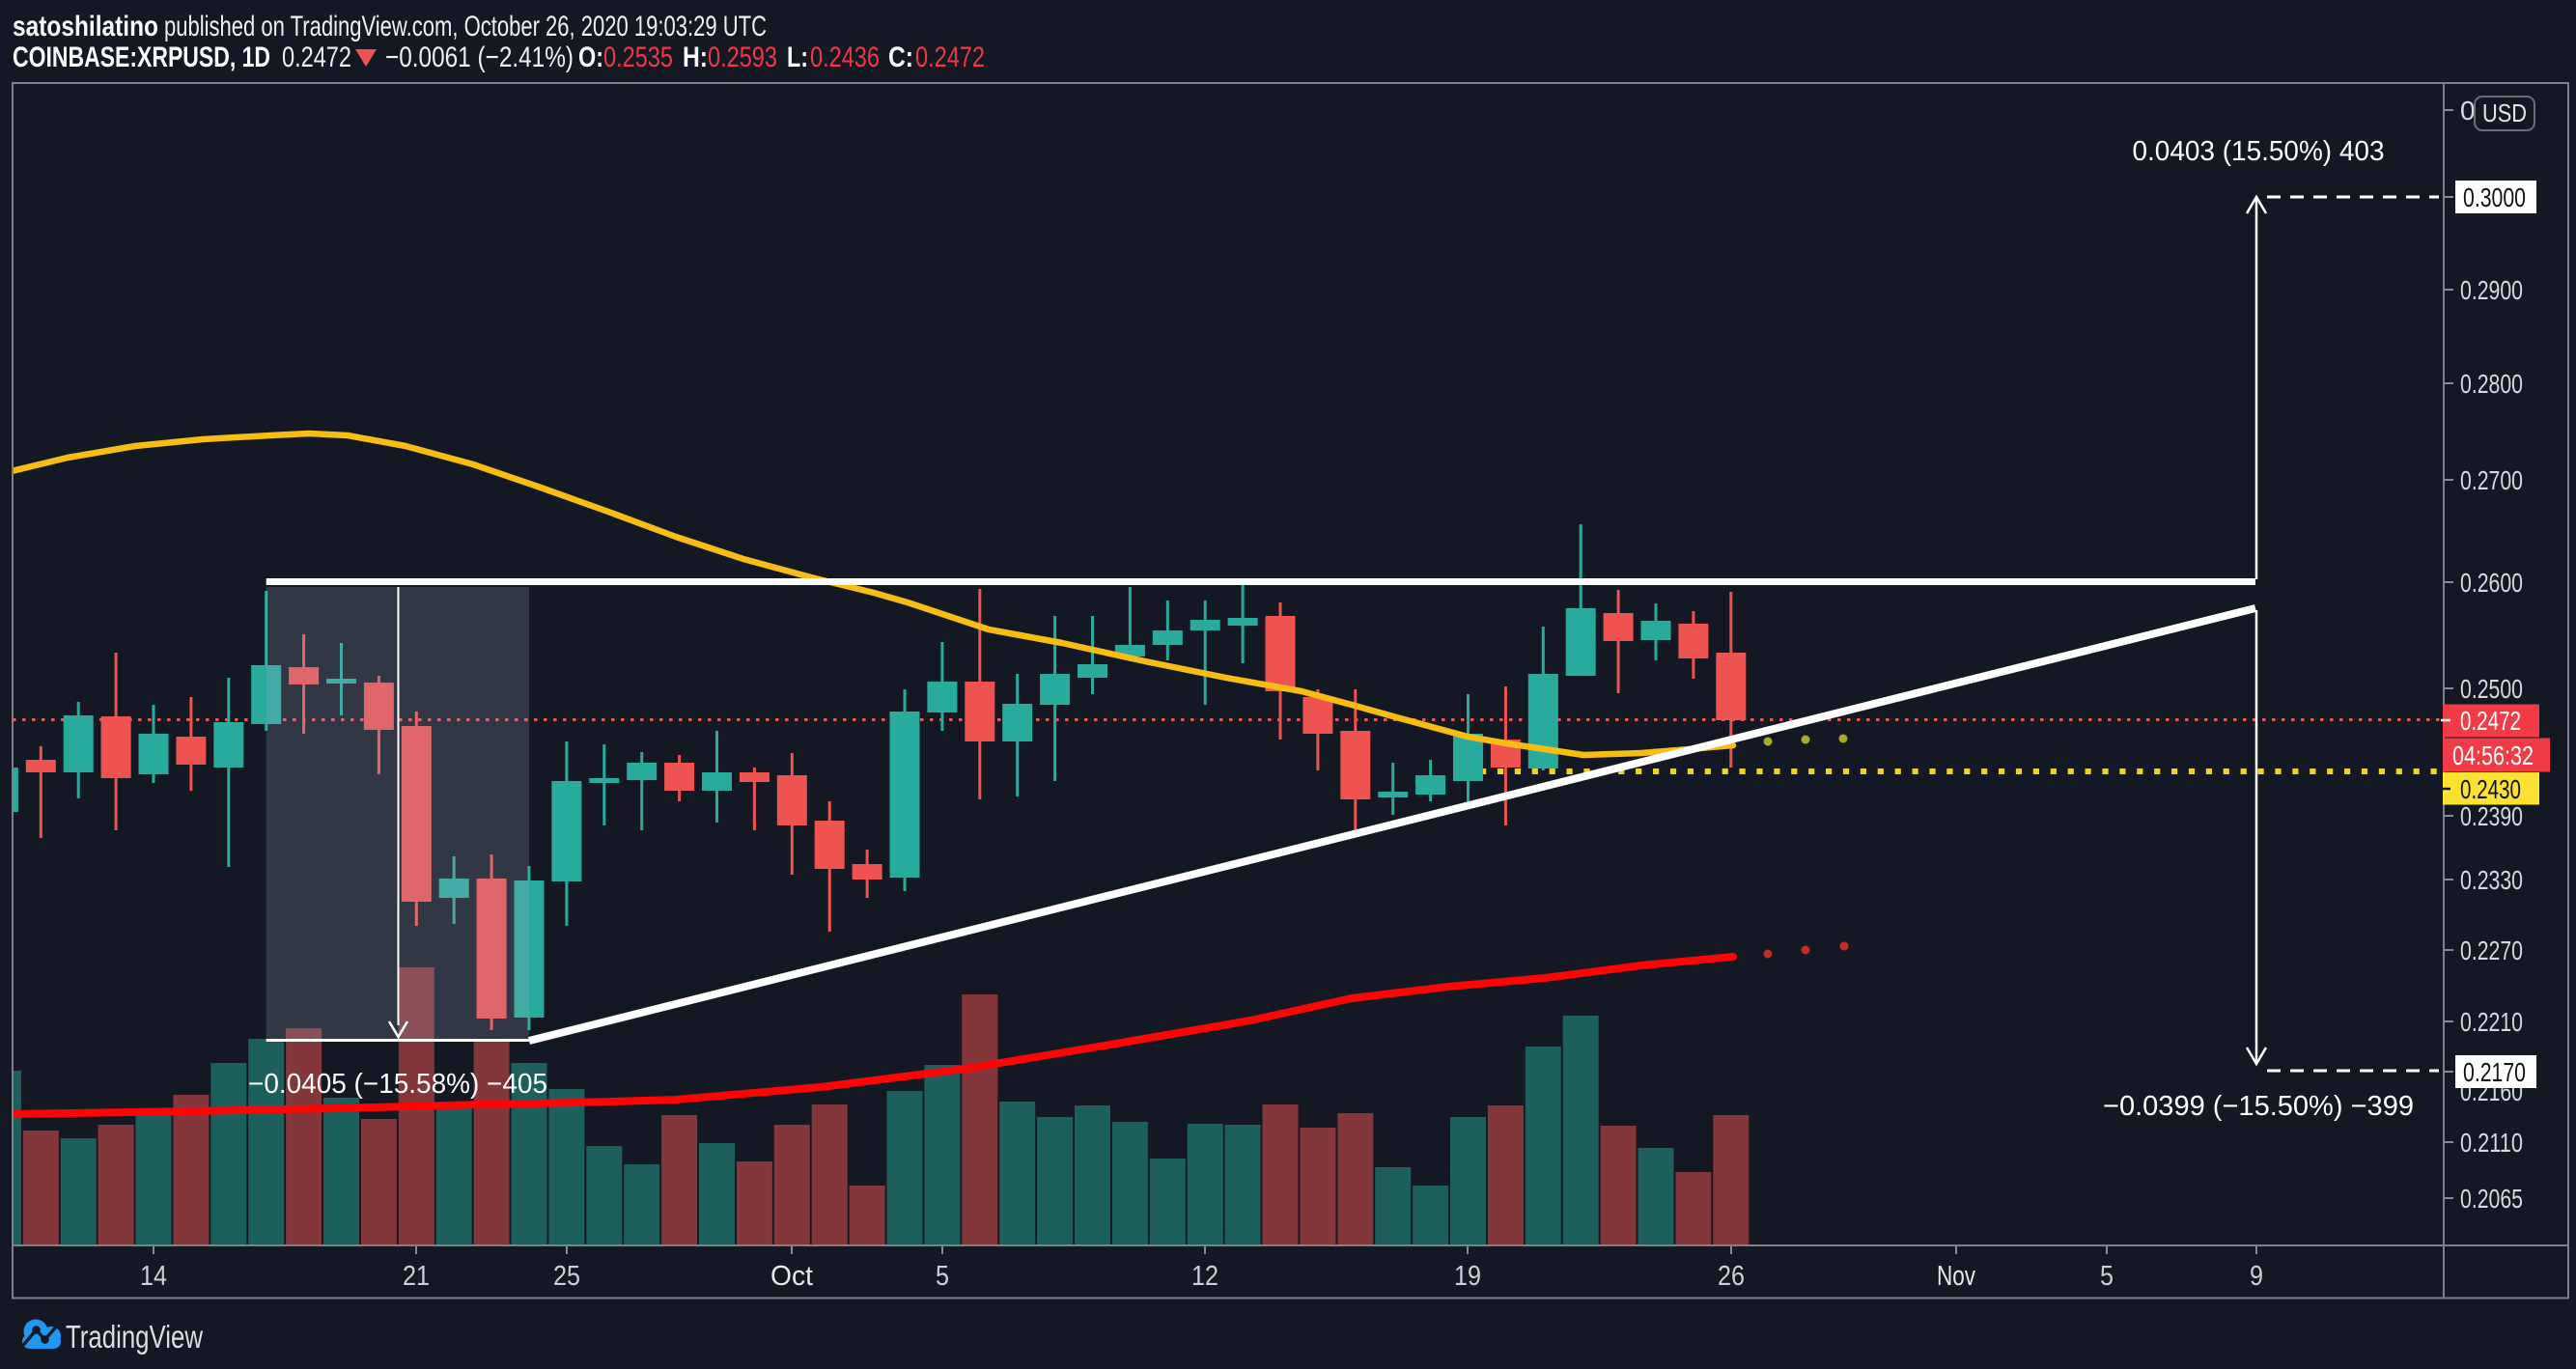 Image resolution: width=2576 pixels, height=1369 pixels. What do you see at coordinates (2505, 113) in the screenshot?
I see `svg-text: USD` at bounding box center [2505, 113].